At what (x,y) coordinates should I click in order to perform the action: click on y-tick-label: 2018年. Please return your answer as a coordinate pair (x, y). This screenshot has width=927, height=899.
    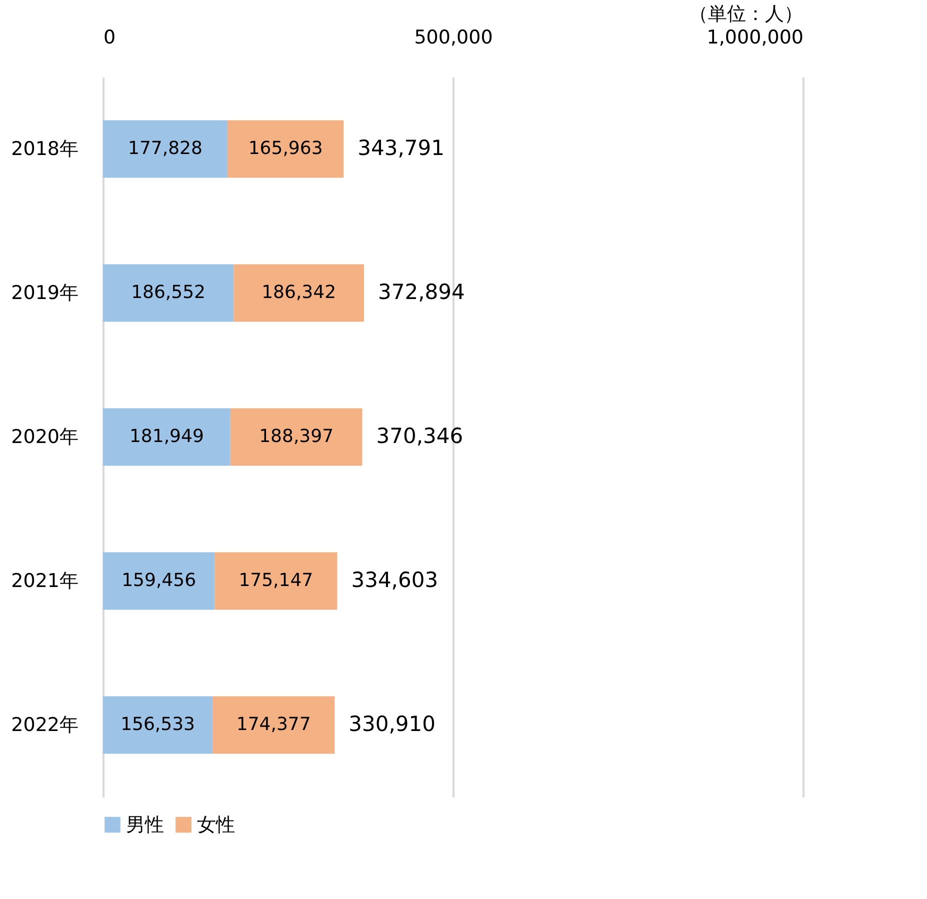
    Looking at the image, I should click on (44, 149).